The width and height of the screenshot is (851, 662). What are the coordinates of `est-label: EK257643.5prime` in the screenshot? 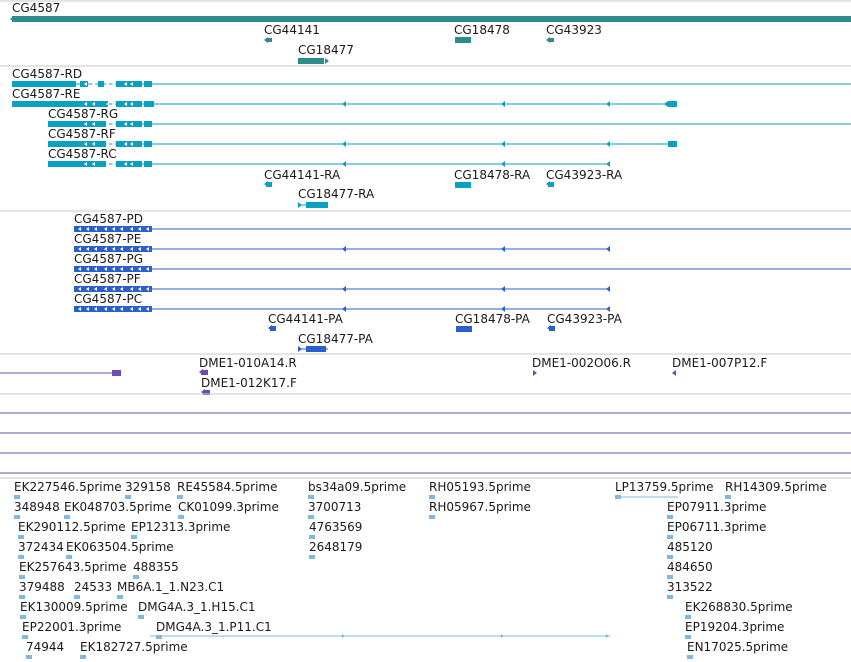 It's located at (73, 567).